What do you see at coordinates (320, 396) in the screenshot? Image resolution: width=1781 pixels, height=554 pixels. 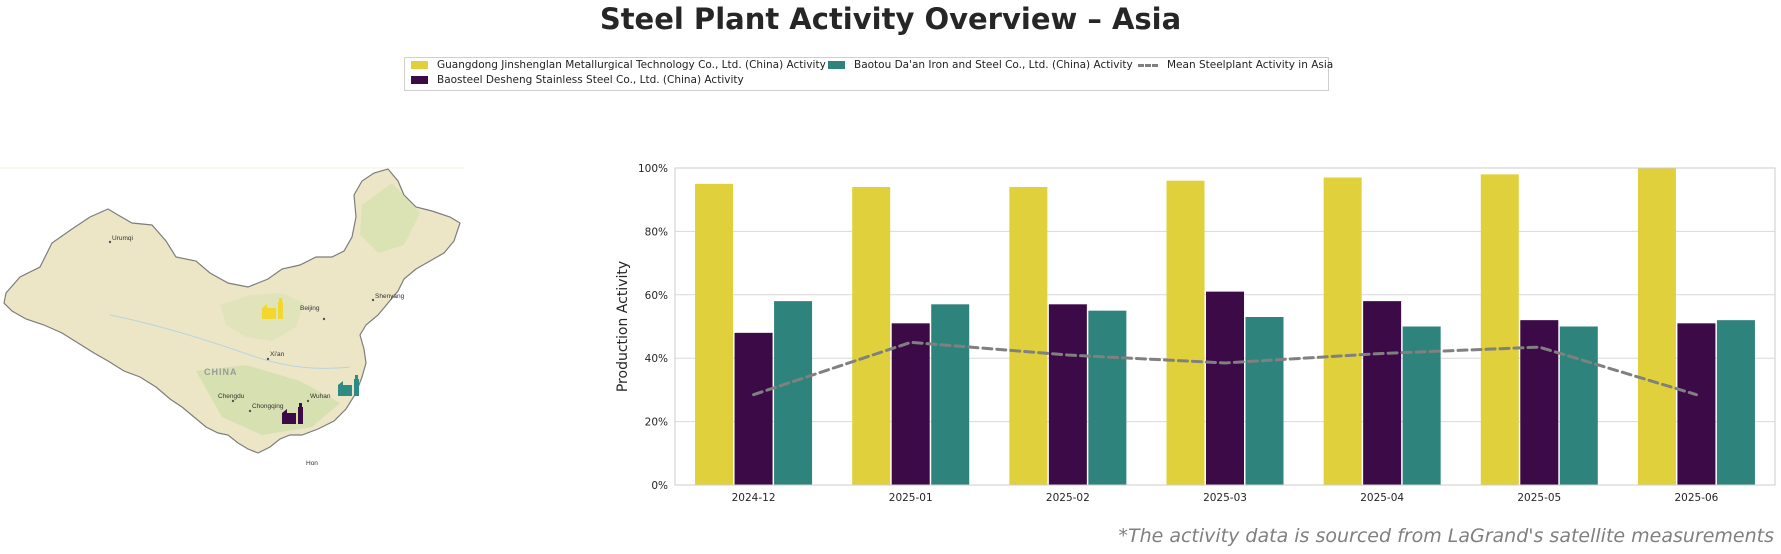 I see `city-label-wuhan: Wuhan` at bounding box center [320, 396].